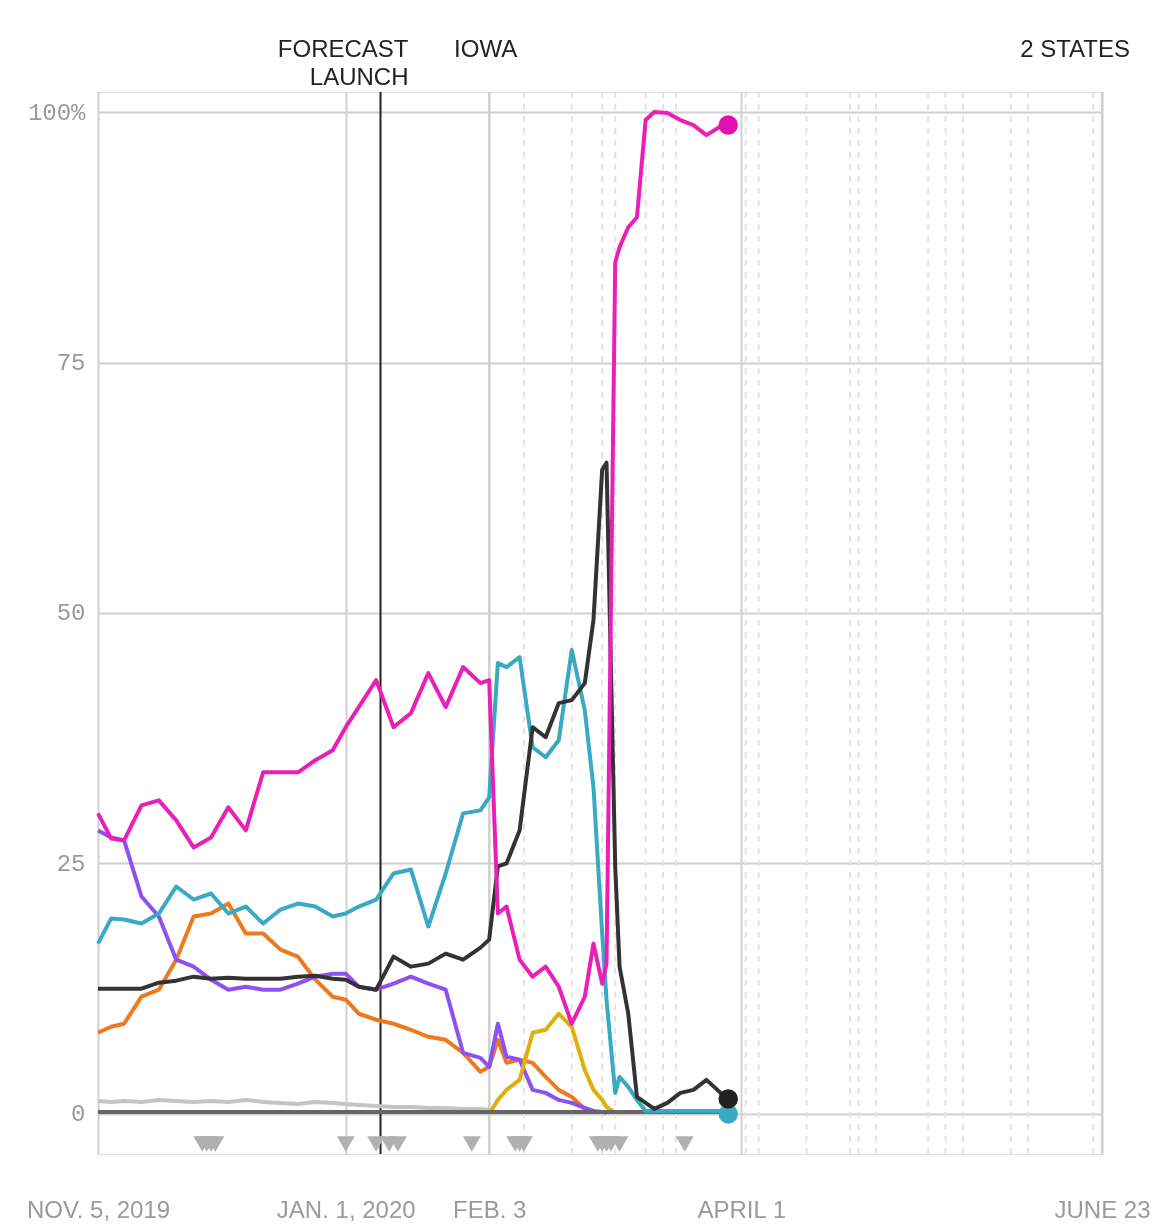 The image size is (1169, 1225). Describe the element at coordinates (98, 1209) in the screenshot. I see `x-tick-label: NOV. 5, 2019` at that location.